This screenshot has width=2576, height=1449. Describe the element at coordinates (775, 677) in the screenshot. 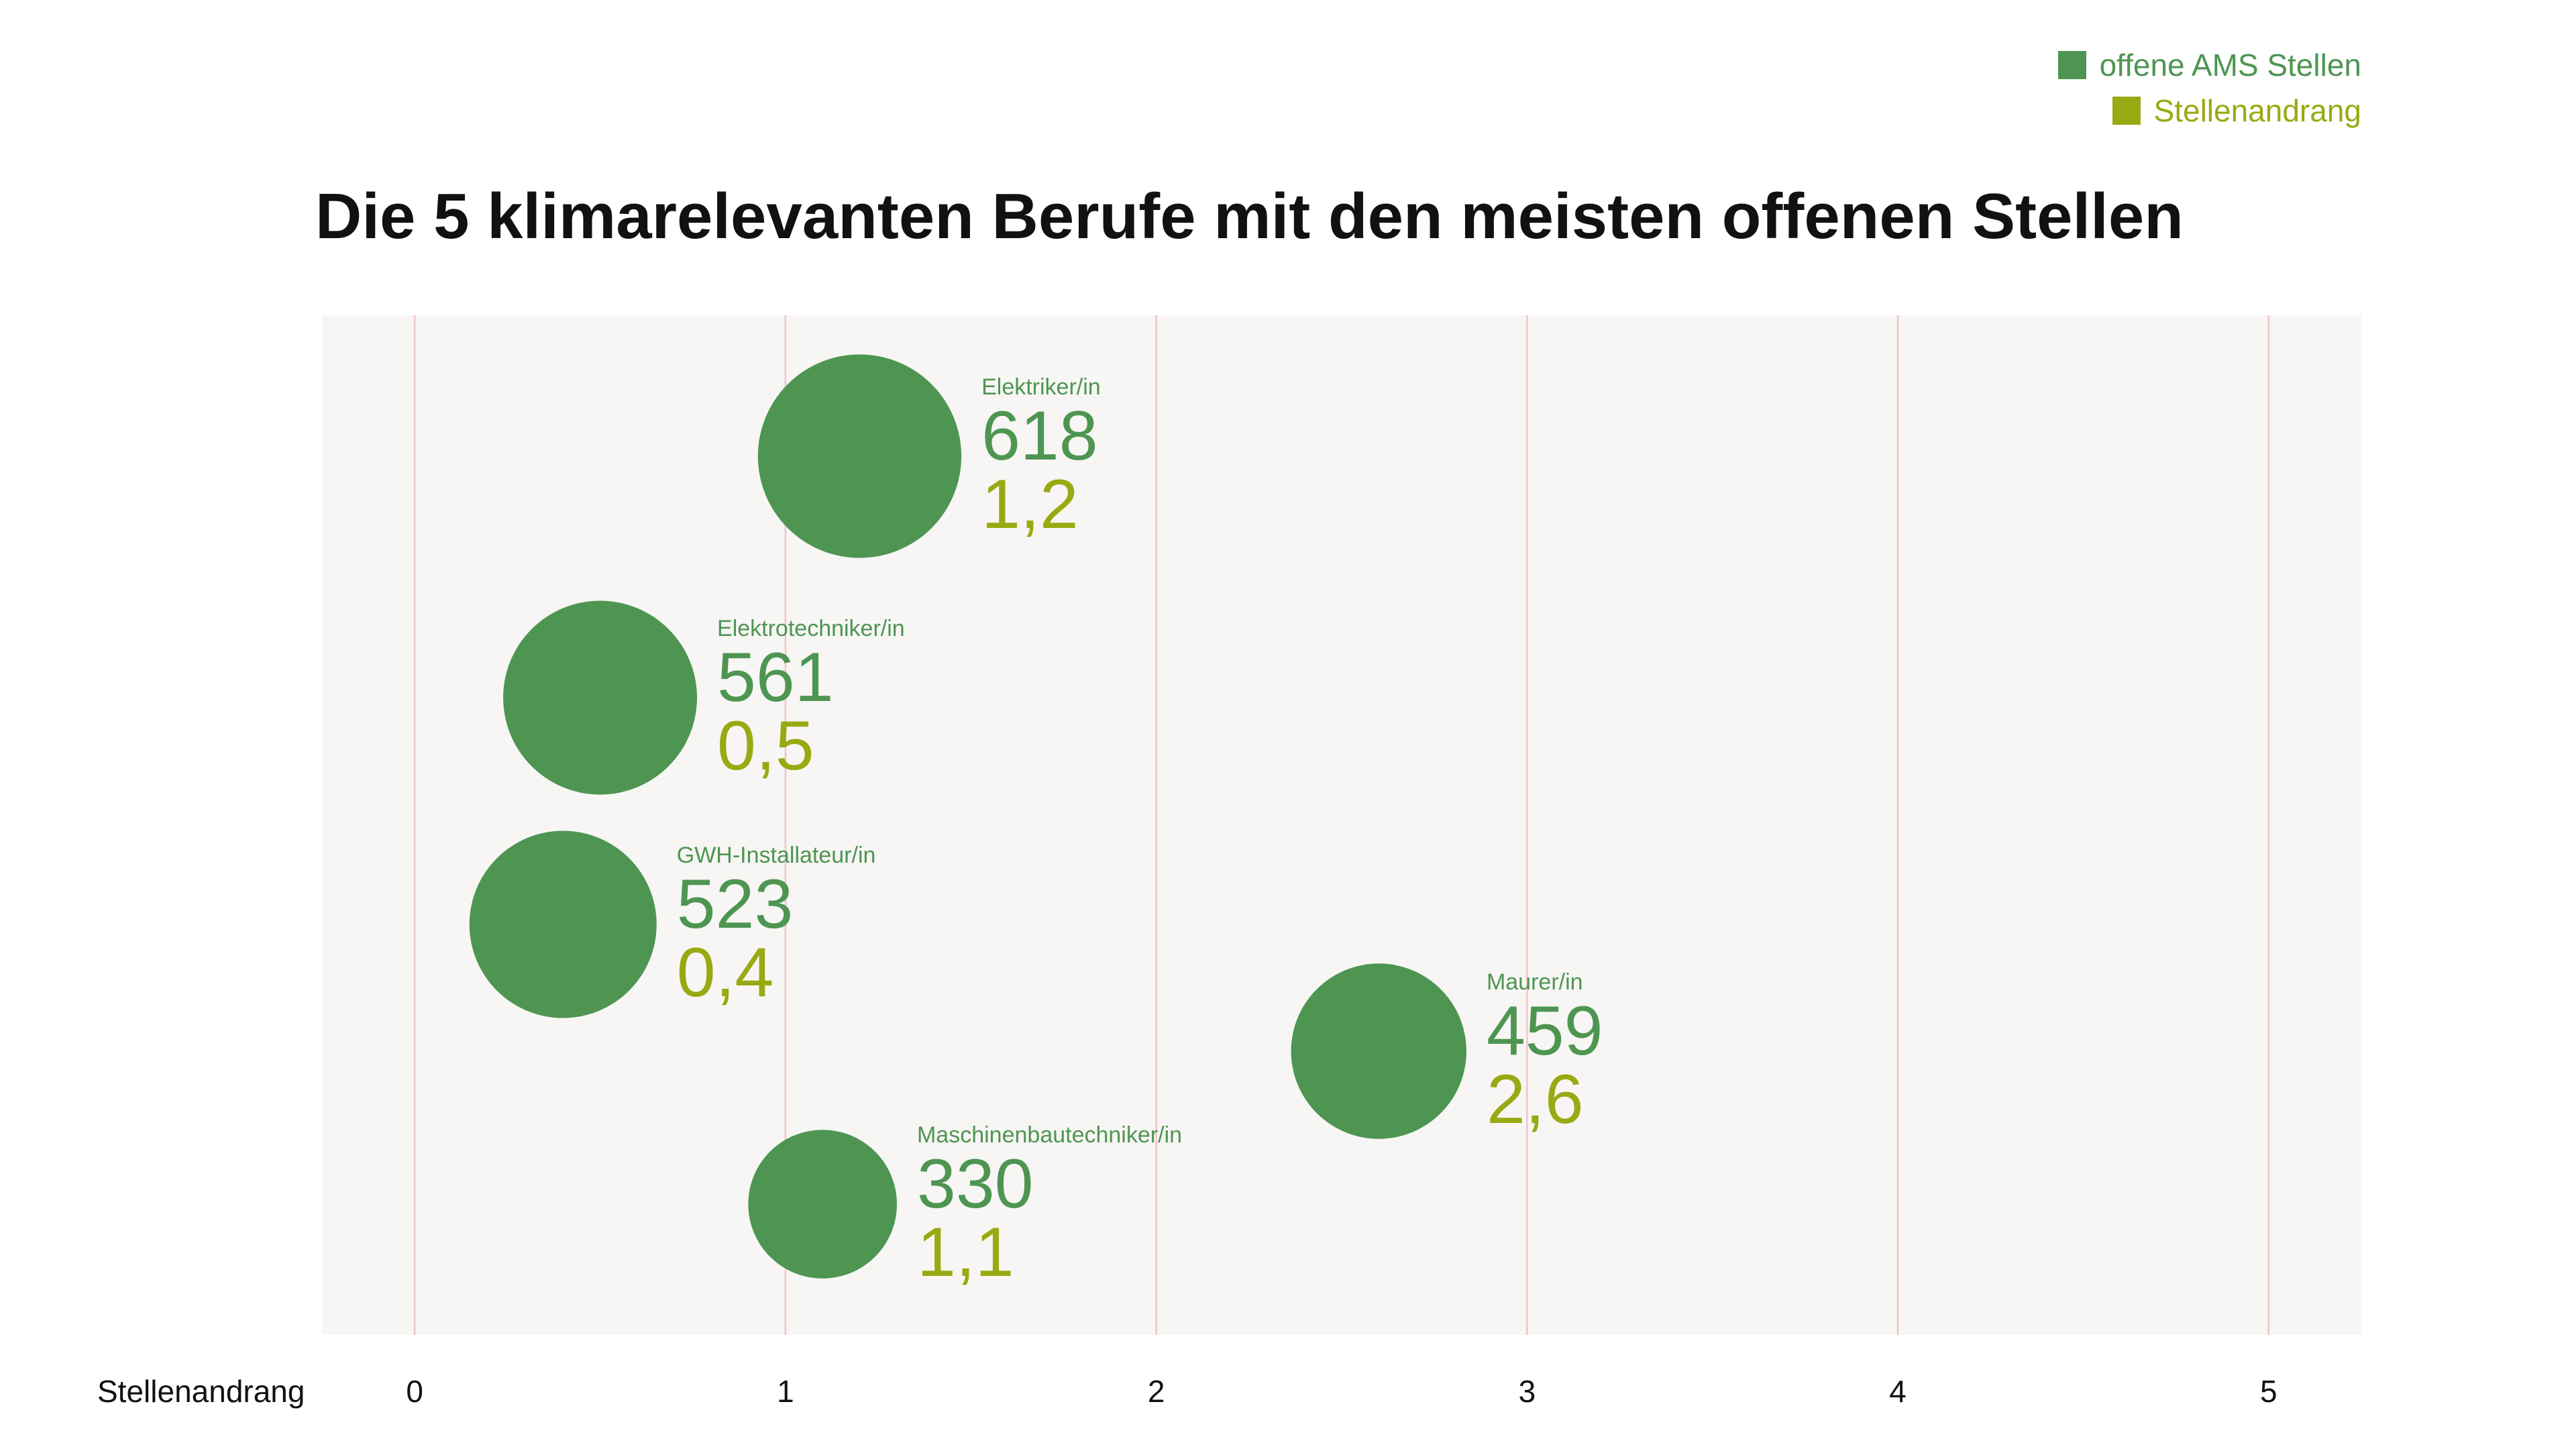

I see `bubble-stellen-label-1: 561` at that location.